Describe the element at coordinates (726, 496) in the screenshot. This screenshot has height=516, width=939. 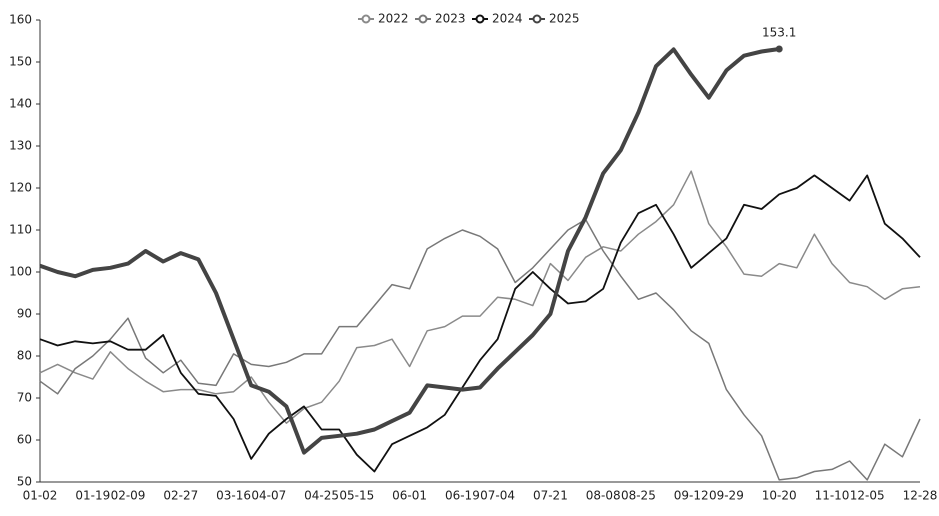
I see `x-tick-label: 09-29` at that location.